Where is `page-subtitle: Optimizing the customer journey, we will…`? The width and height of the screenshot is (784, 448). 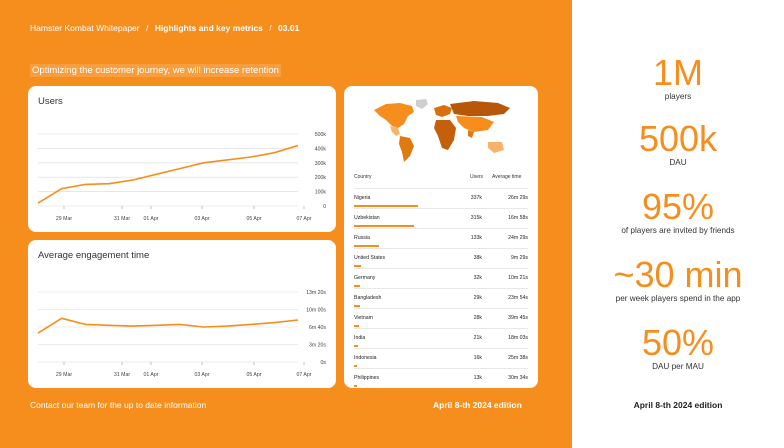 page-subtitle: Optimizing the customer journey, we will… is located at coordinates (155, 70).